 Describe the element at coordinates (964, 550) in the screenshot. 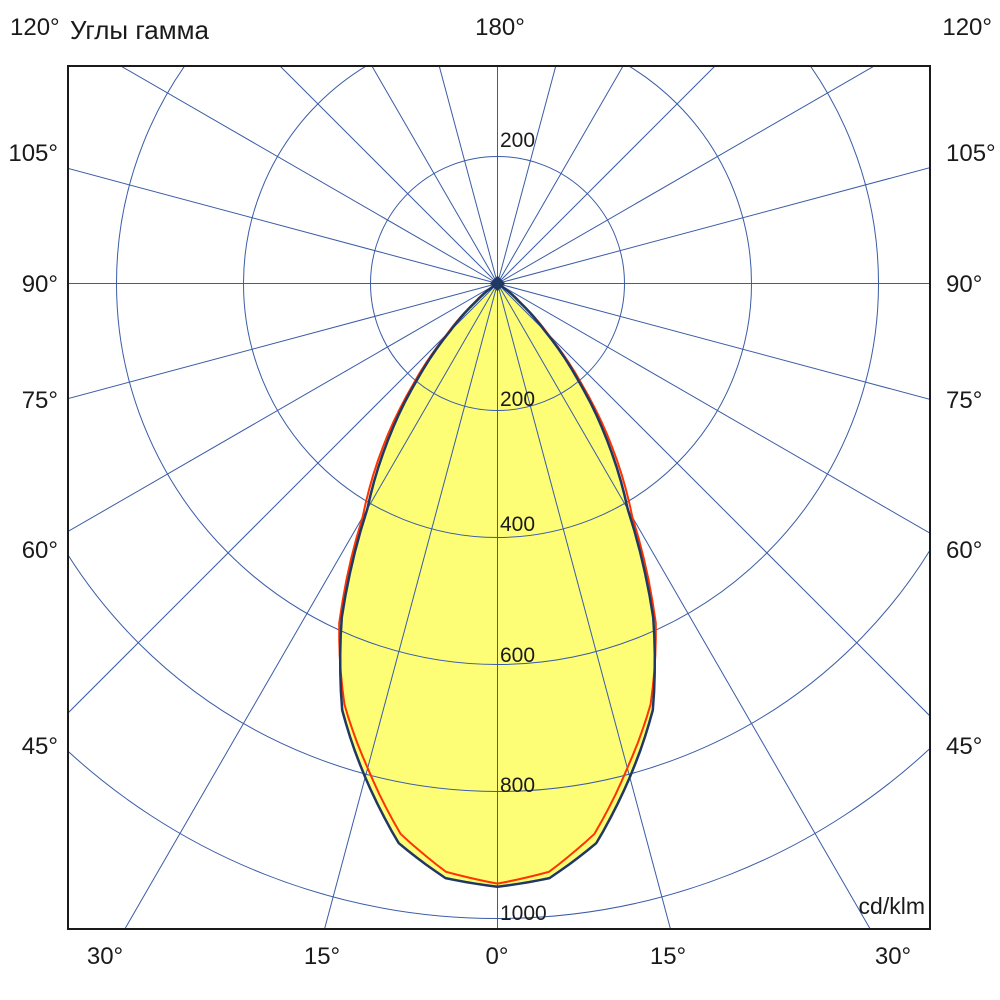

I see `gamma-angle-label-right-60: 60°` at that location.